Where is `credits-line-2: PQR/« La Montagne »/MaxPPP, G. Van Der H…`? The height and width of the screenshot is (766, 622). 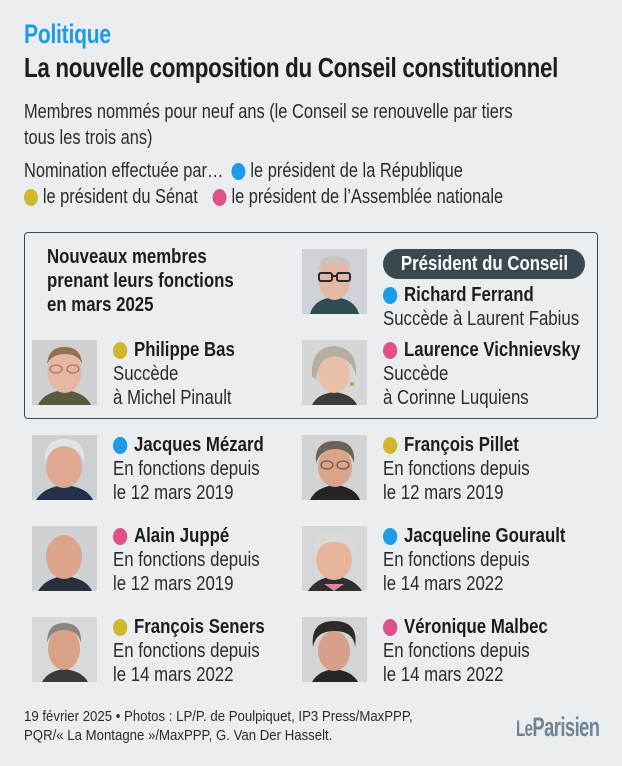 credits-line-2: PQR/« La Montagne »/MaxPPP, G. Van Der H… is located at coordinates (178, 735).